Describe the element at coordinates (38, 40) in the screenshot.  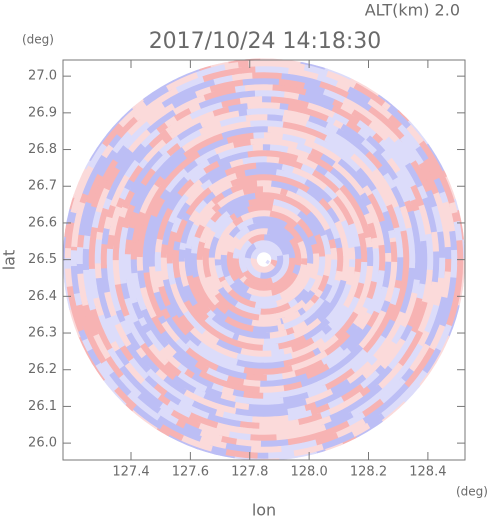
I see `y-unit: (deg)` at that location.